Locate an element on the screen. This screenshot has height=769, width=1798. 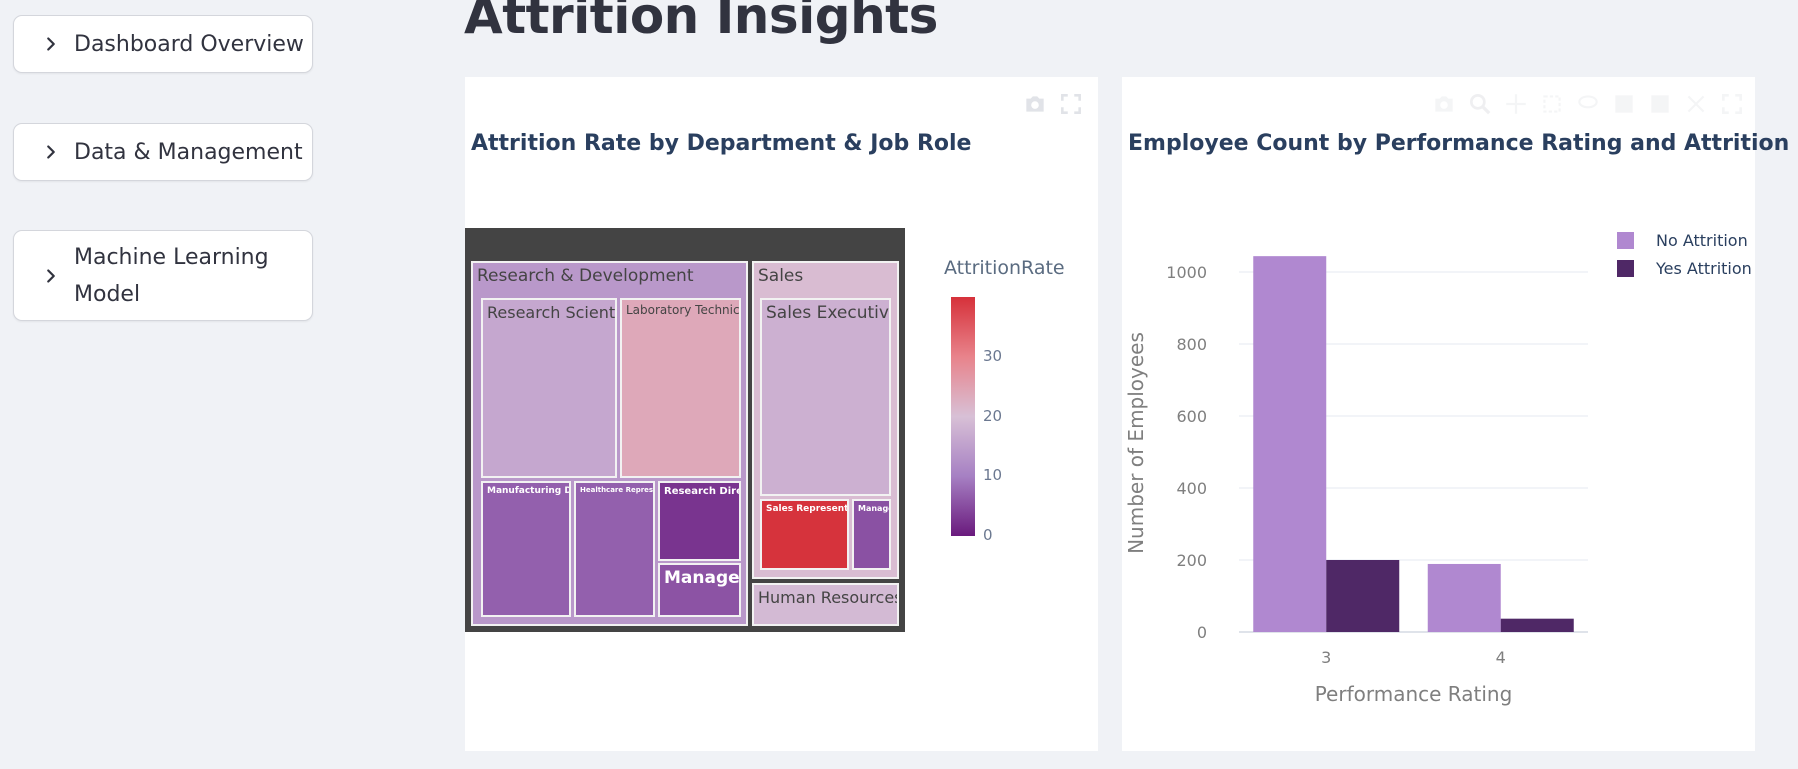
treemap-role-research-scientist: Research Scientist is located at coordinates (549, 388).